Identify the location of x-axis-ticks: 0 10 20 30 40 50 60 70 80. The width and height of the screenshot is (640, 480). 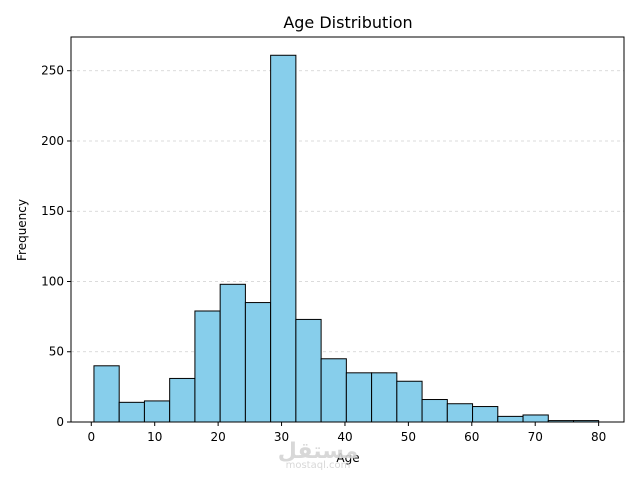
(346, 433).